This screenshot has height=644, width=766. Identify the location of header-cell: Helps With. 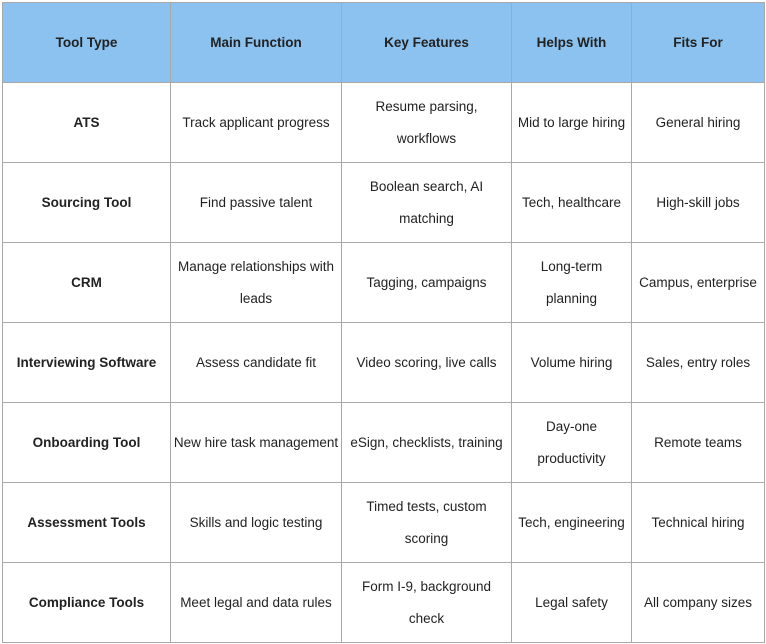
(571, 42).